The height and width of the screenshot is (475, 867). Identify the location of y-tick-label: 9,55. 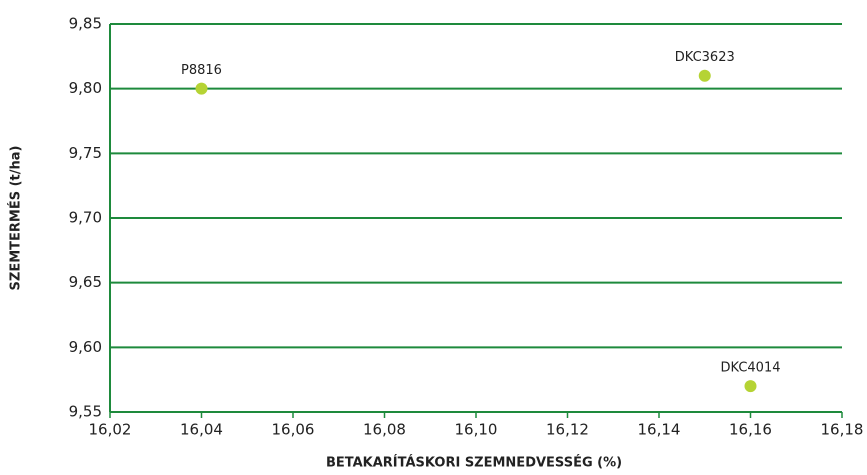
(85, 412).